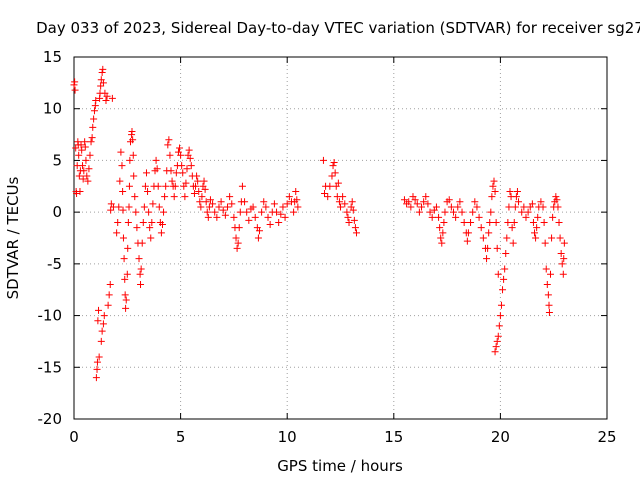 The width and height of the screenshot is (640, 480). I want to click on x-tick-label: 20, so click(500, 437).